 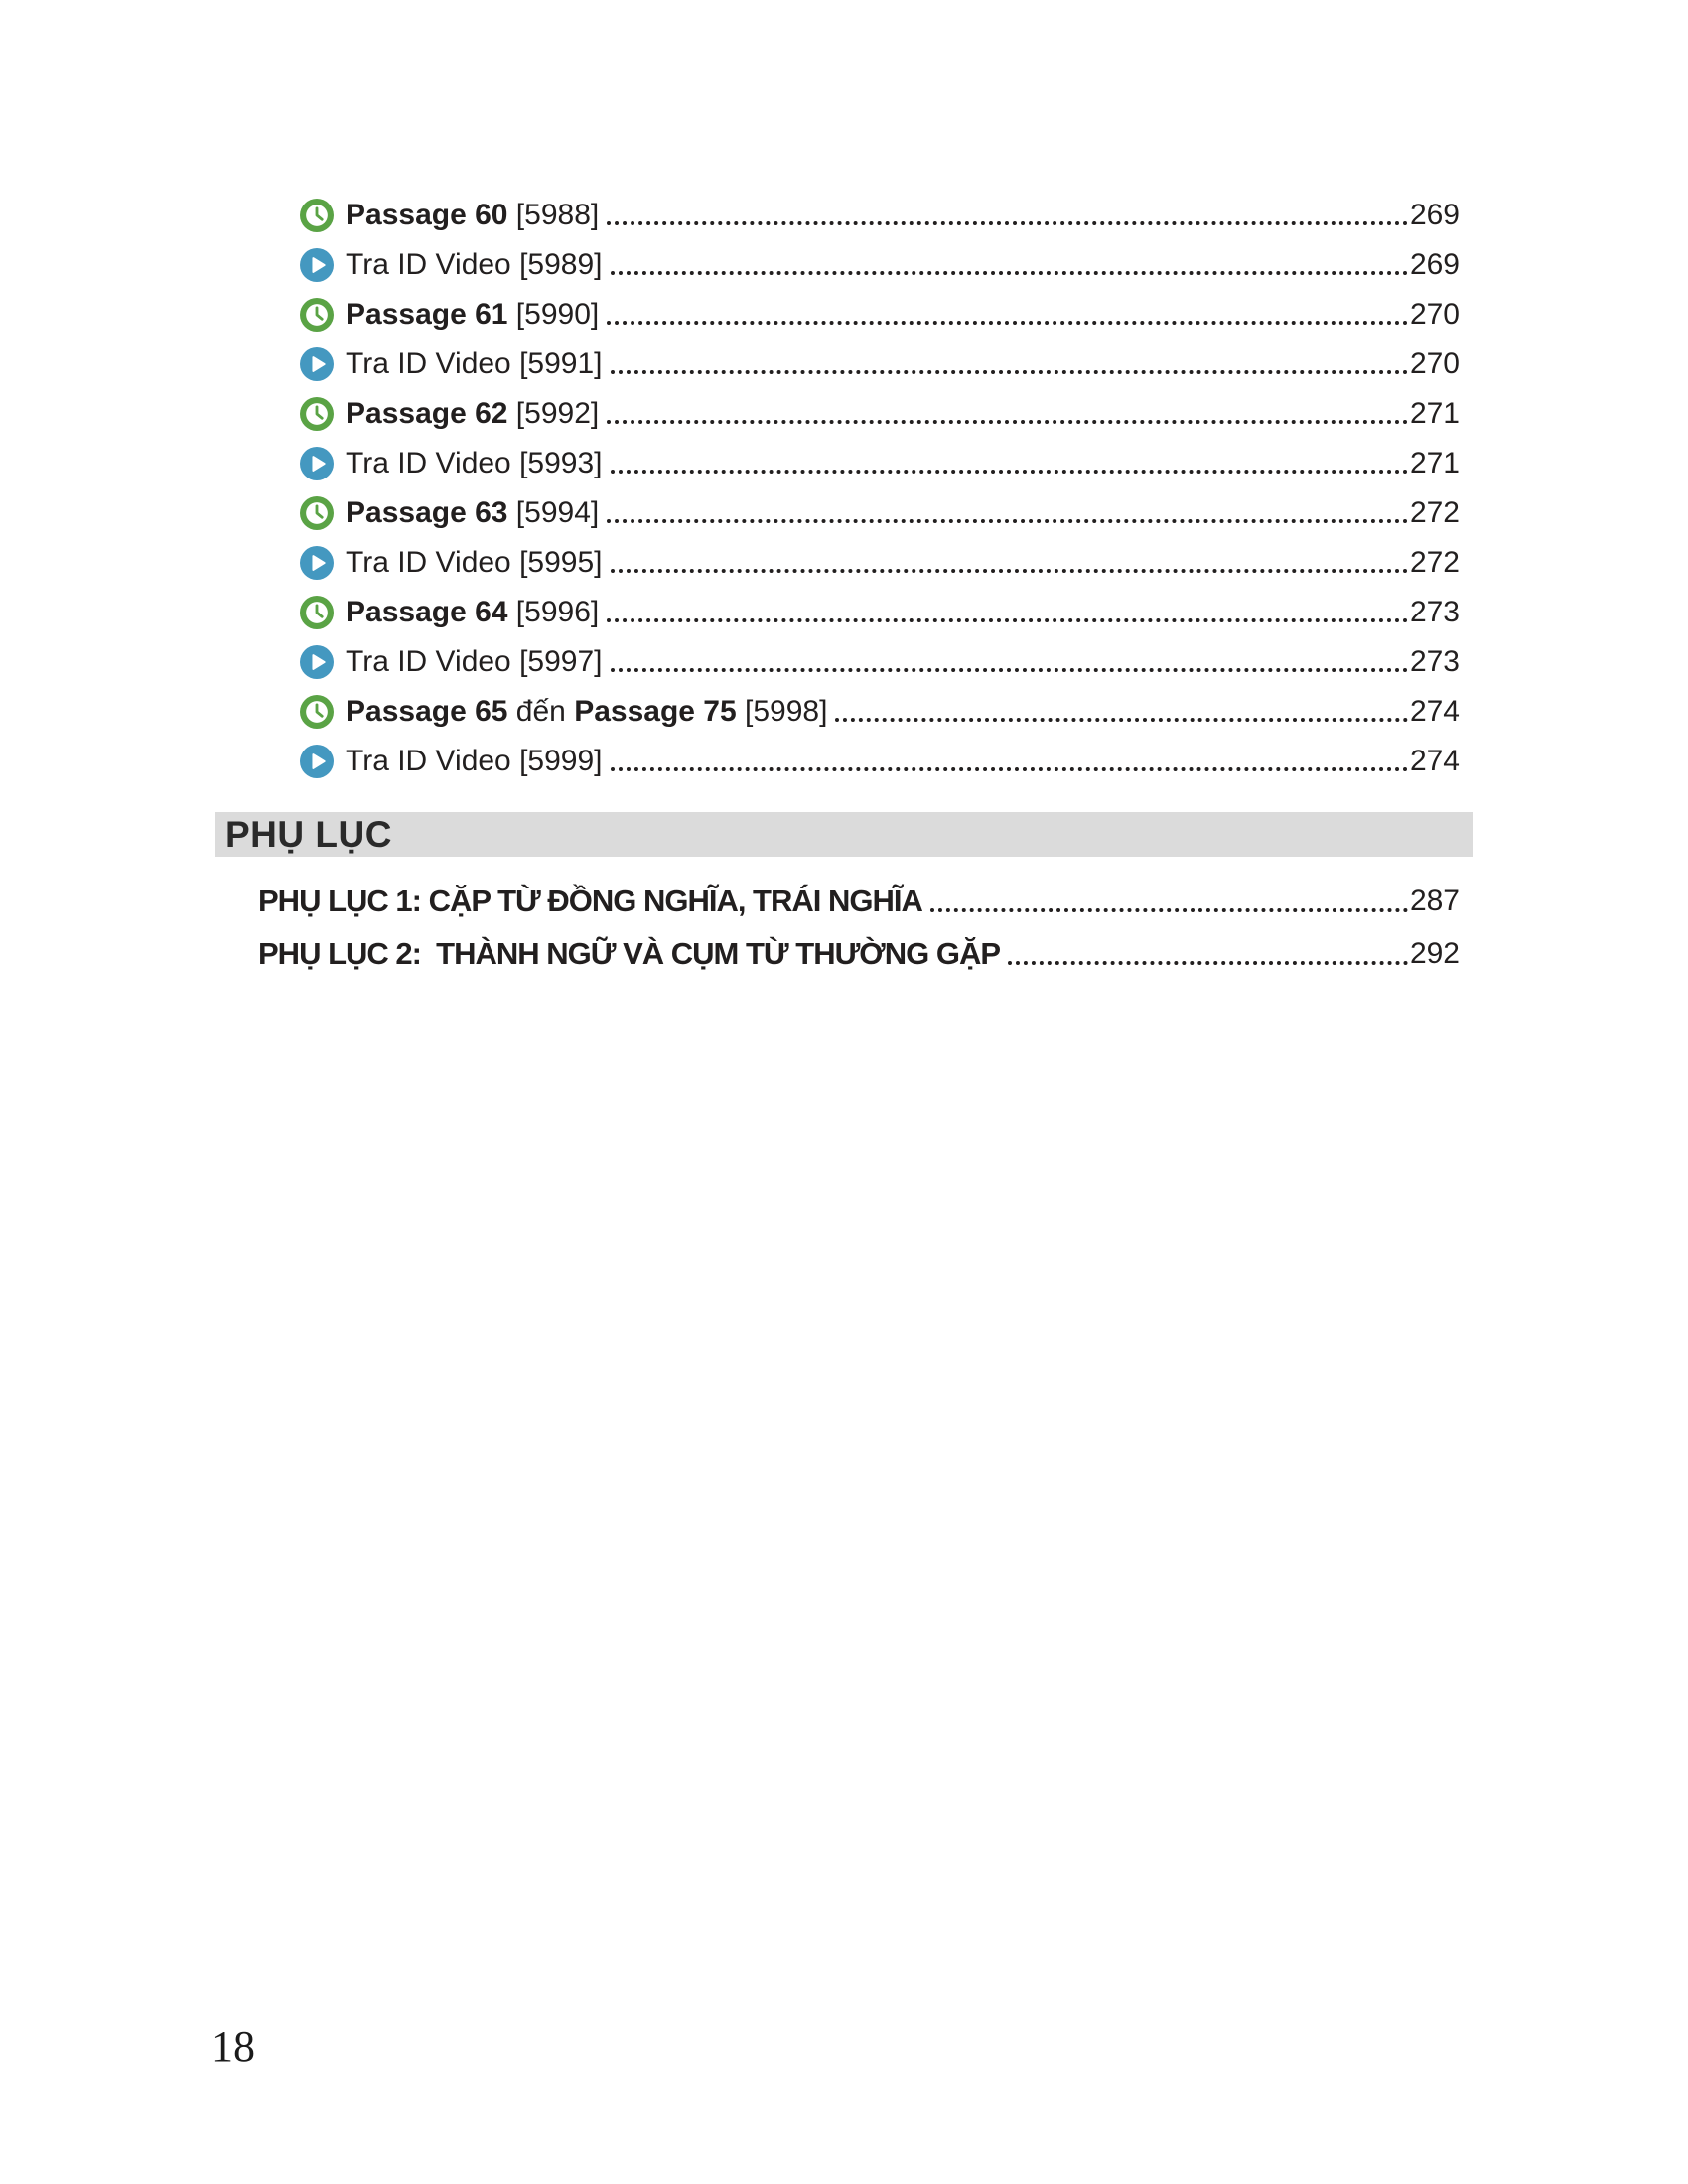 I want to click on entry-label: Tra ID Video [5993], so click(x=474, y=463).